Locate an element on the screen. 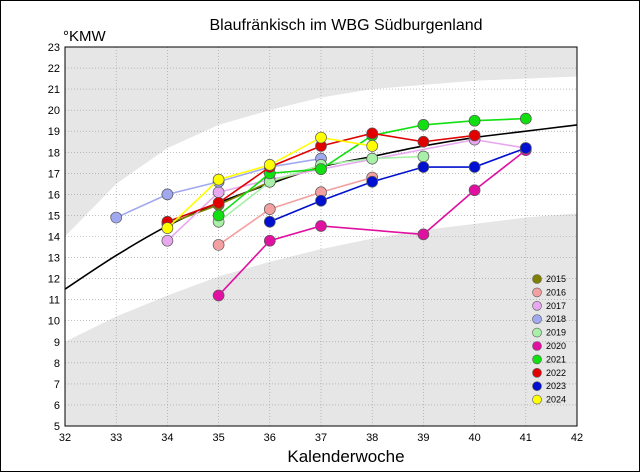 This screenshot has width=640, height=473. x-tick-label: 34 is located at coordinates (167, 438).